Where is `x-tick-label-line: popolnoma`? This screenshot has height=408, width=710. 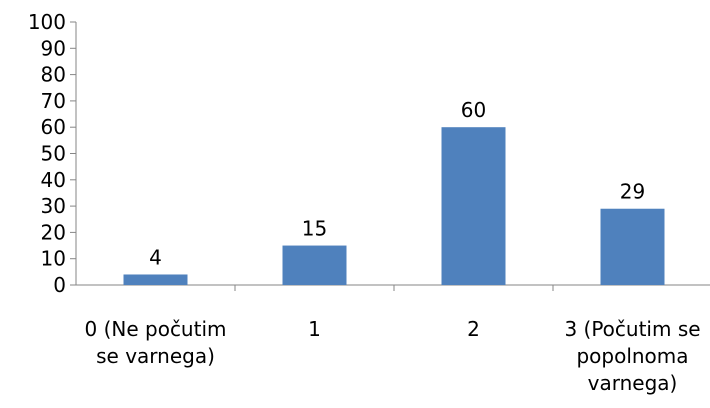
x-tick-label-line: popolnoma is located at coordinates (632, 356).